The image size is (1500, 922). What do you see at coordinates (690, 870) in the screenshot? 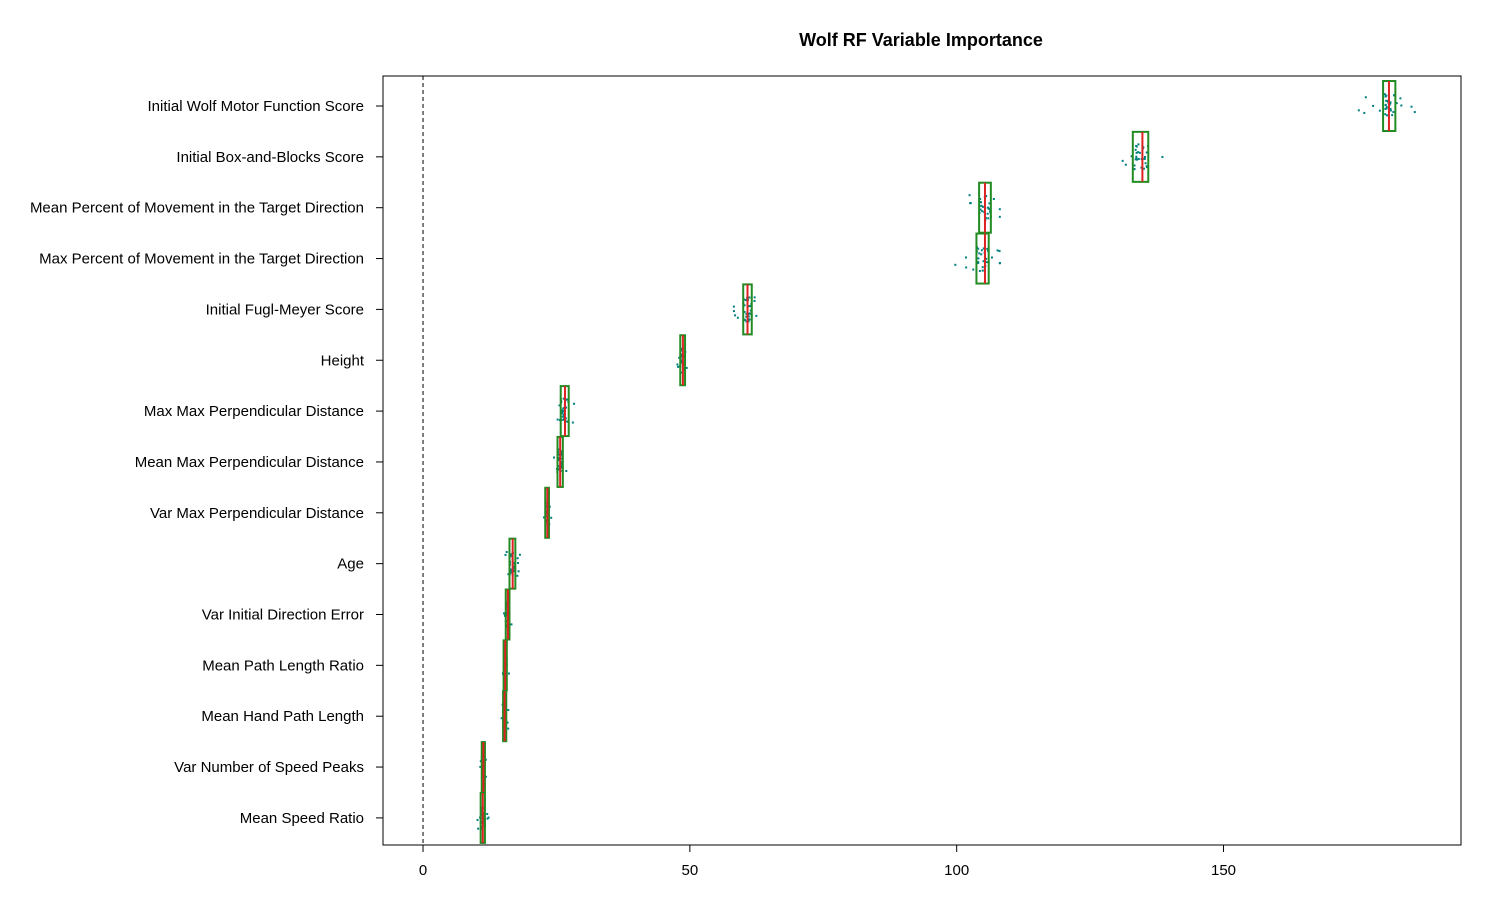
I see `x-tick-label: 50` at bounding box center [690, 870].